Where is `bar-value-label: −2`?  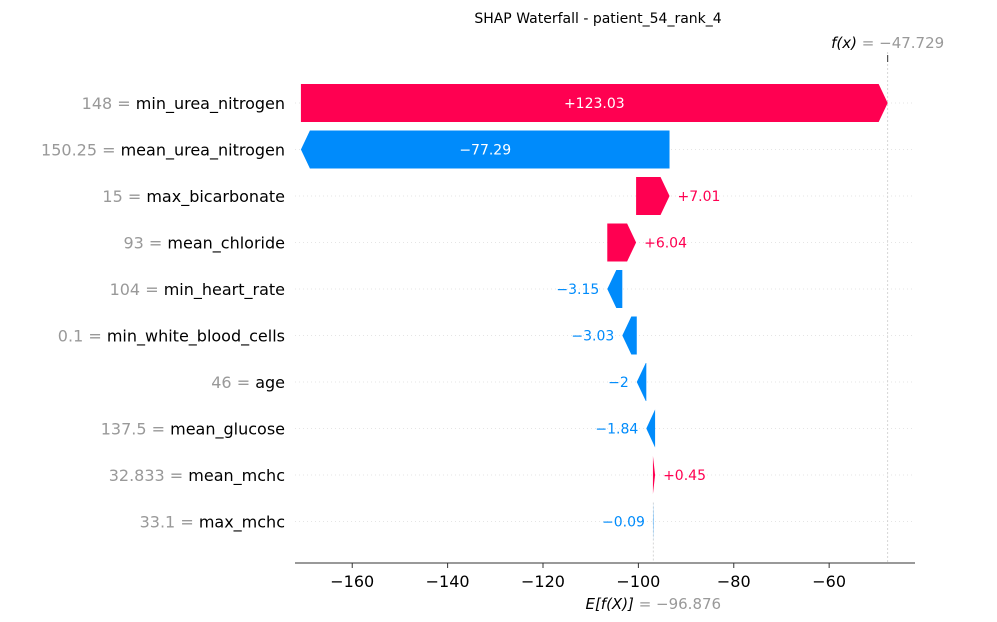
bar-value-label: −2 is located at coordinates (618, 383).